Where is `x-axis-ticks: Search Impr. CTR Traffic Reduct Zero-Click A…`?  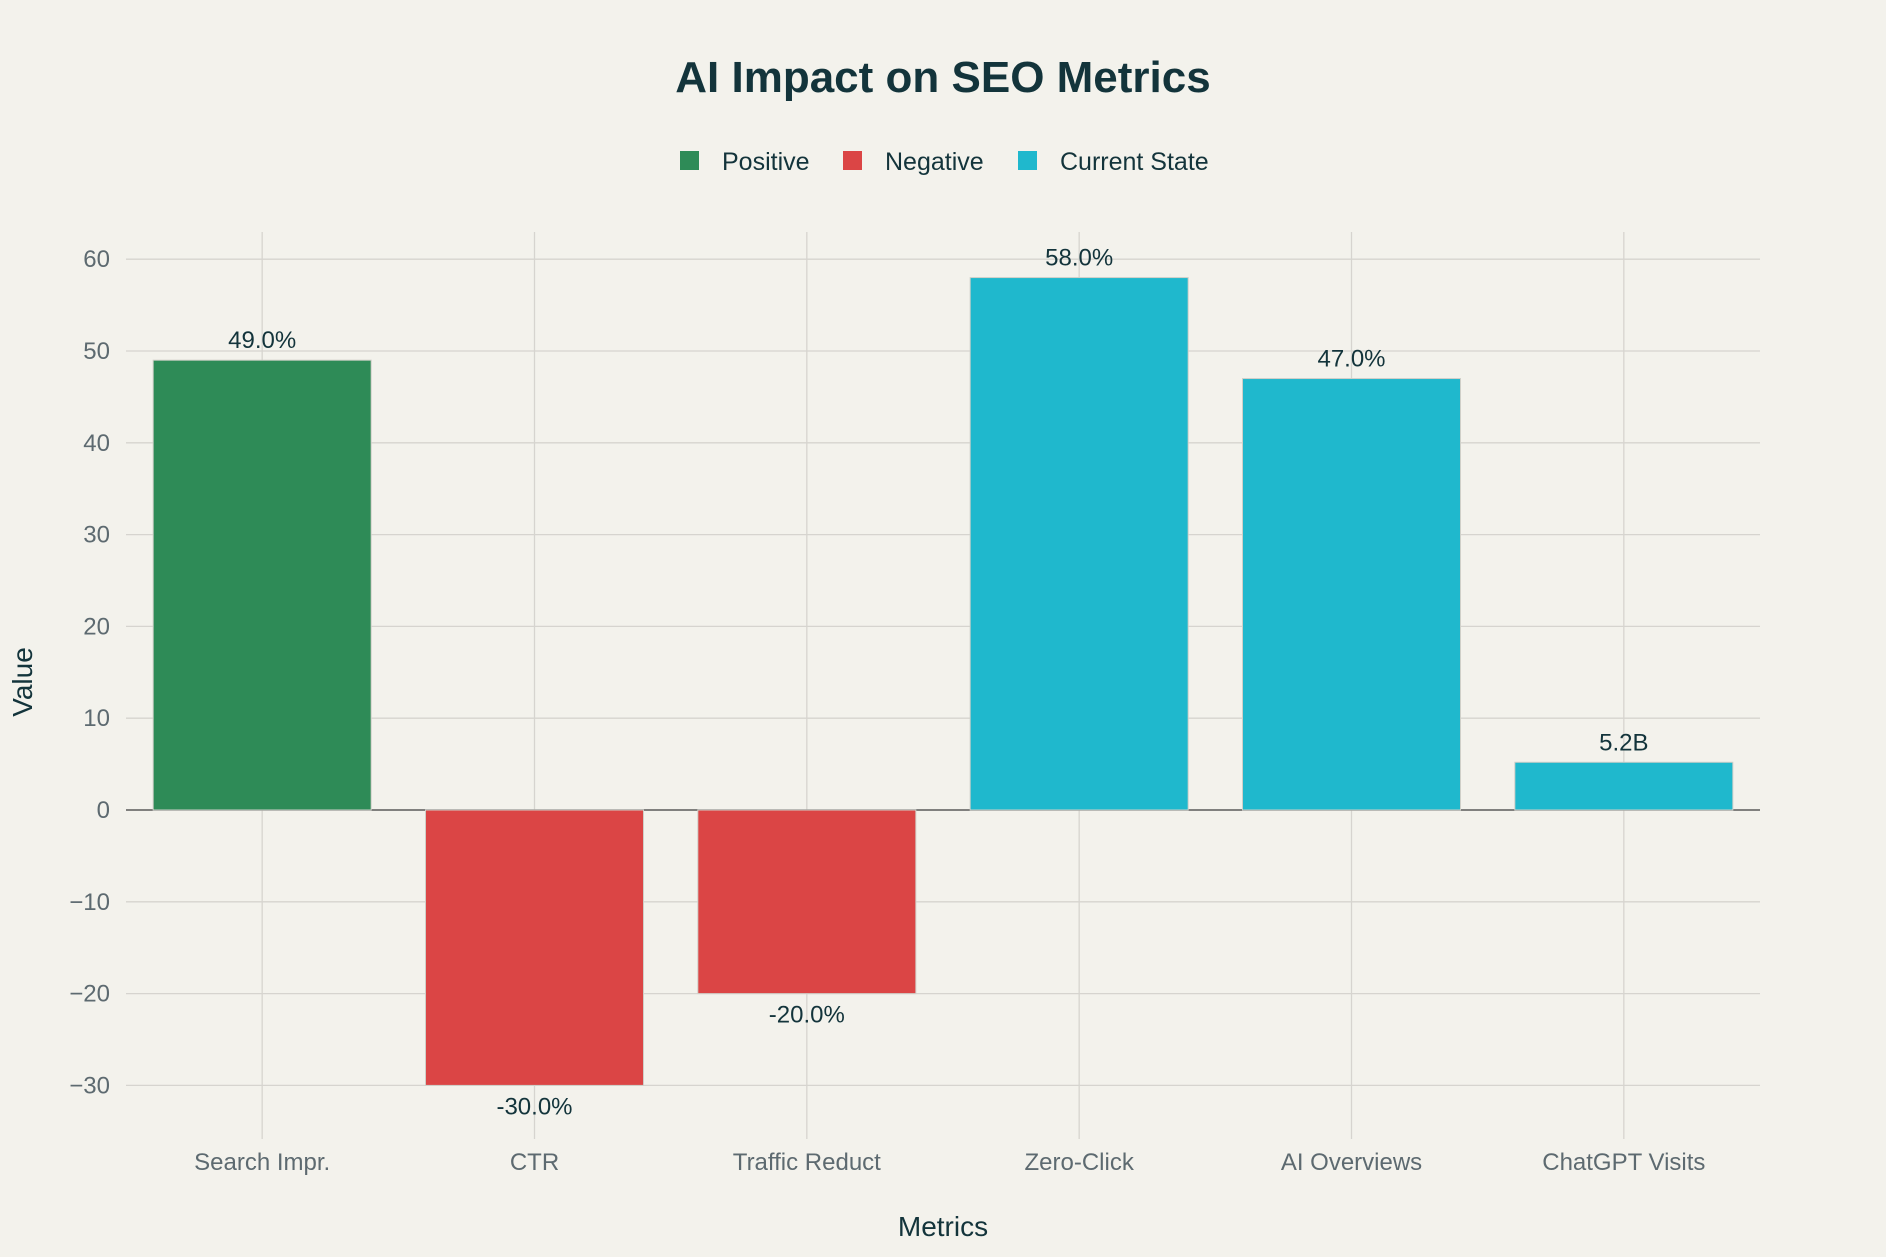
x-axis-ticks: Search Impr. CTR Traffic Reduct Zero-Click A… is located at coordinates (949, 1162).